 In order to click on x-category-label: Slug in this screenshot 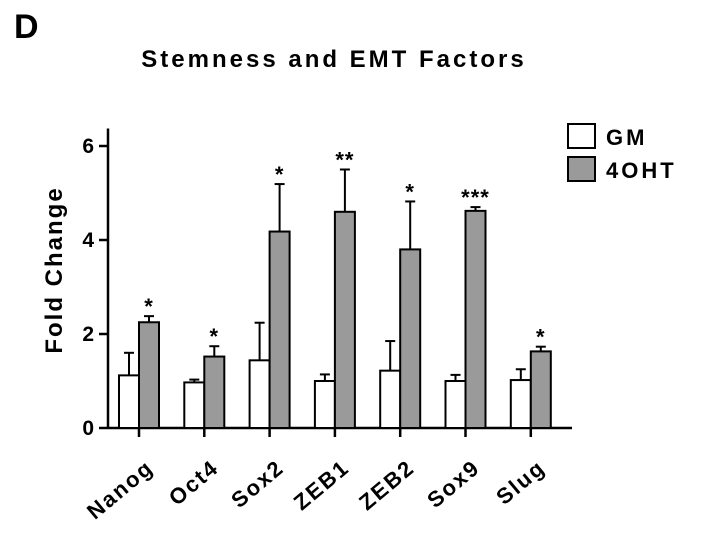, I will do `click(520, 482)`.